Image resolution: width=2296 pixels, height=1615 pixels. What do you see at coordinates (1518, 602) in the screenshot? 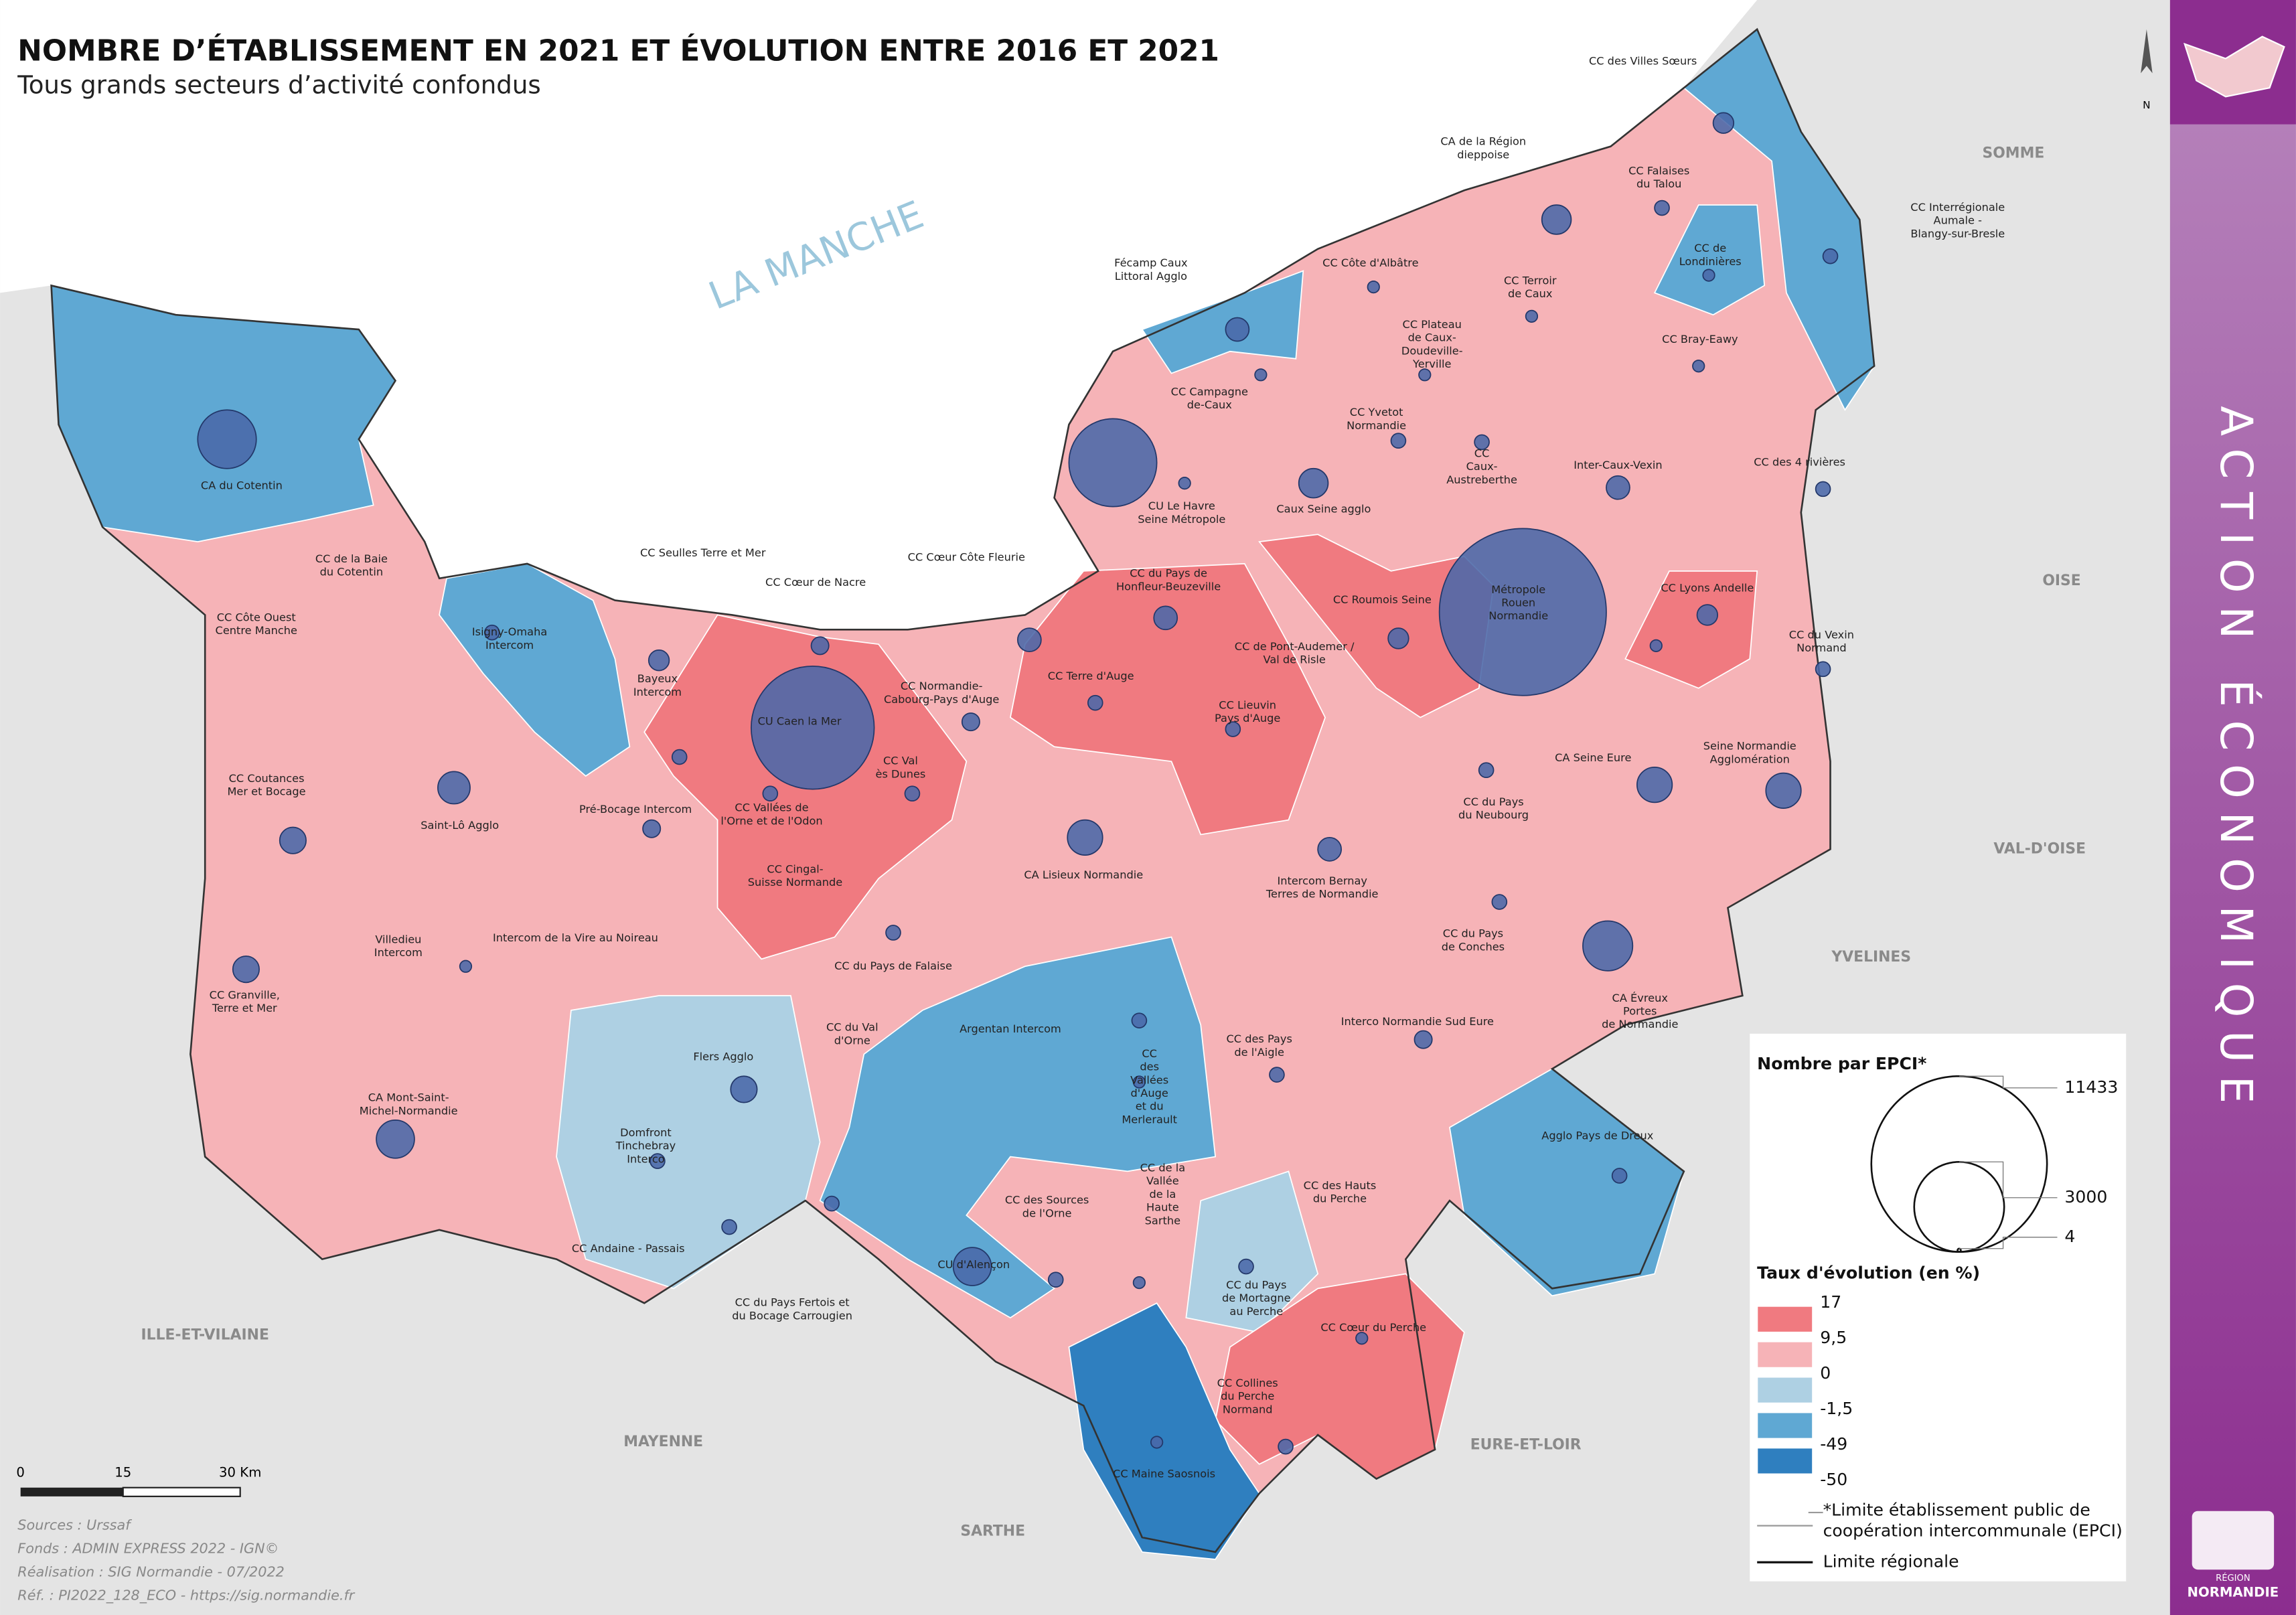
I see `epci-label: Rouen` at bounding box center [1518, 602].